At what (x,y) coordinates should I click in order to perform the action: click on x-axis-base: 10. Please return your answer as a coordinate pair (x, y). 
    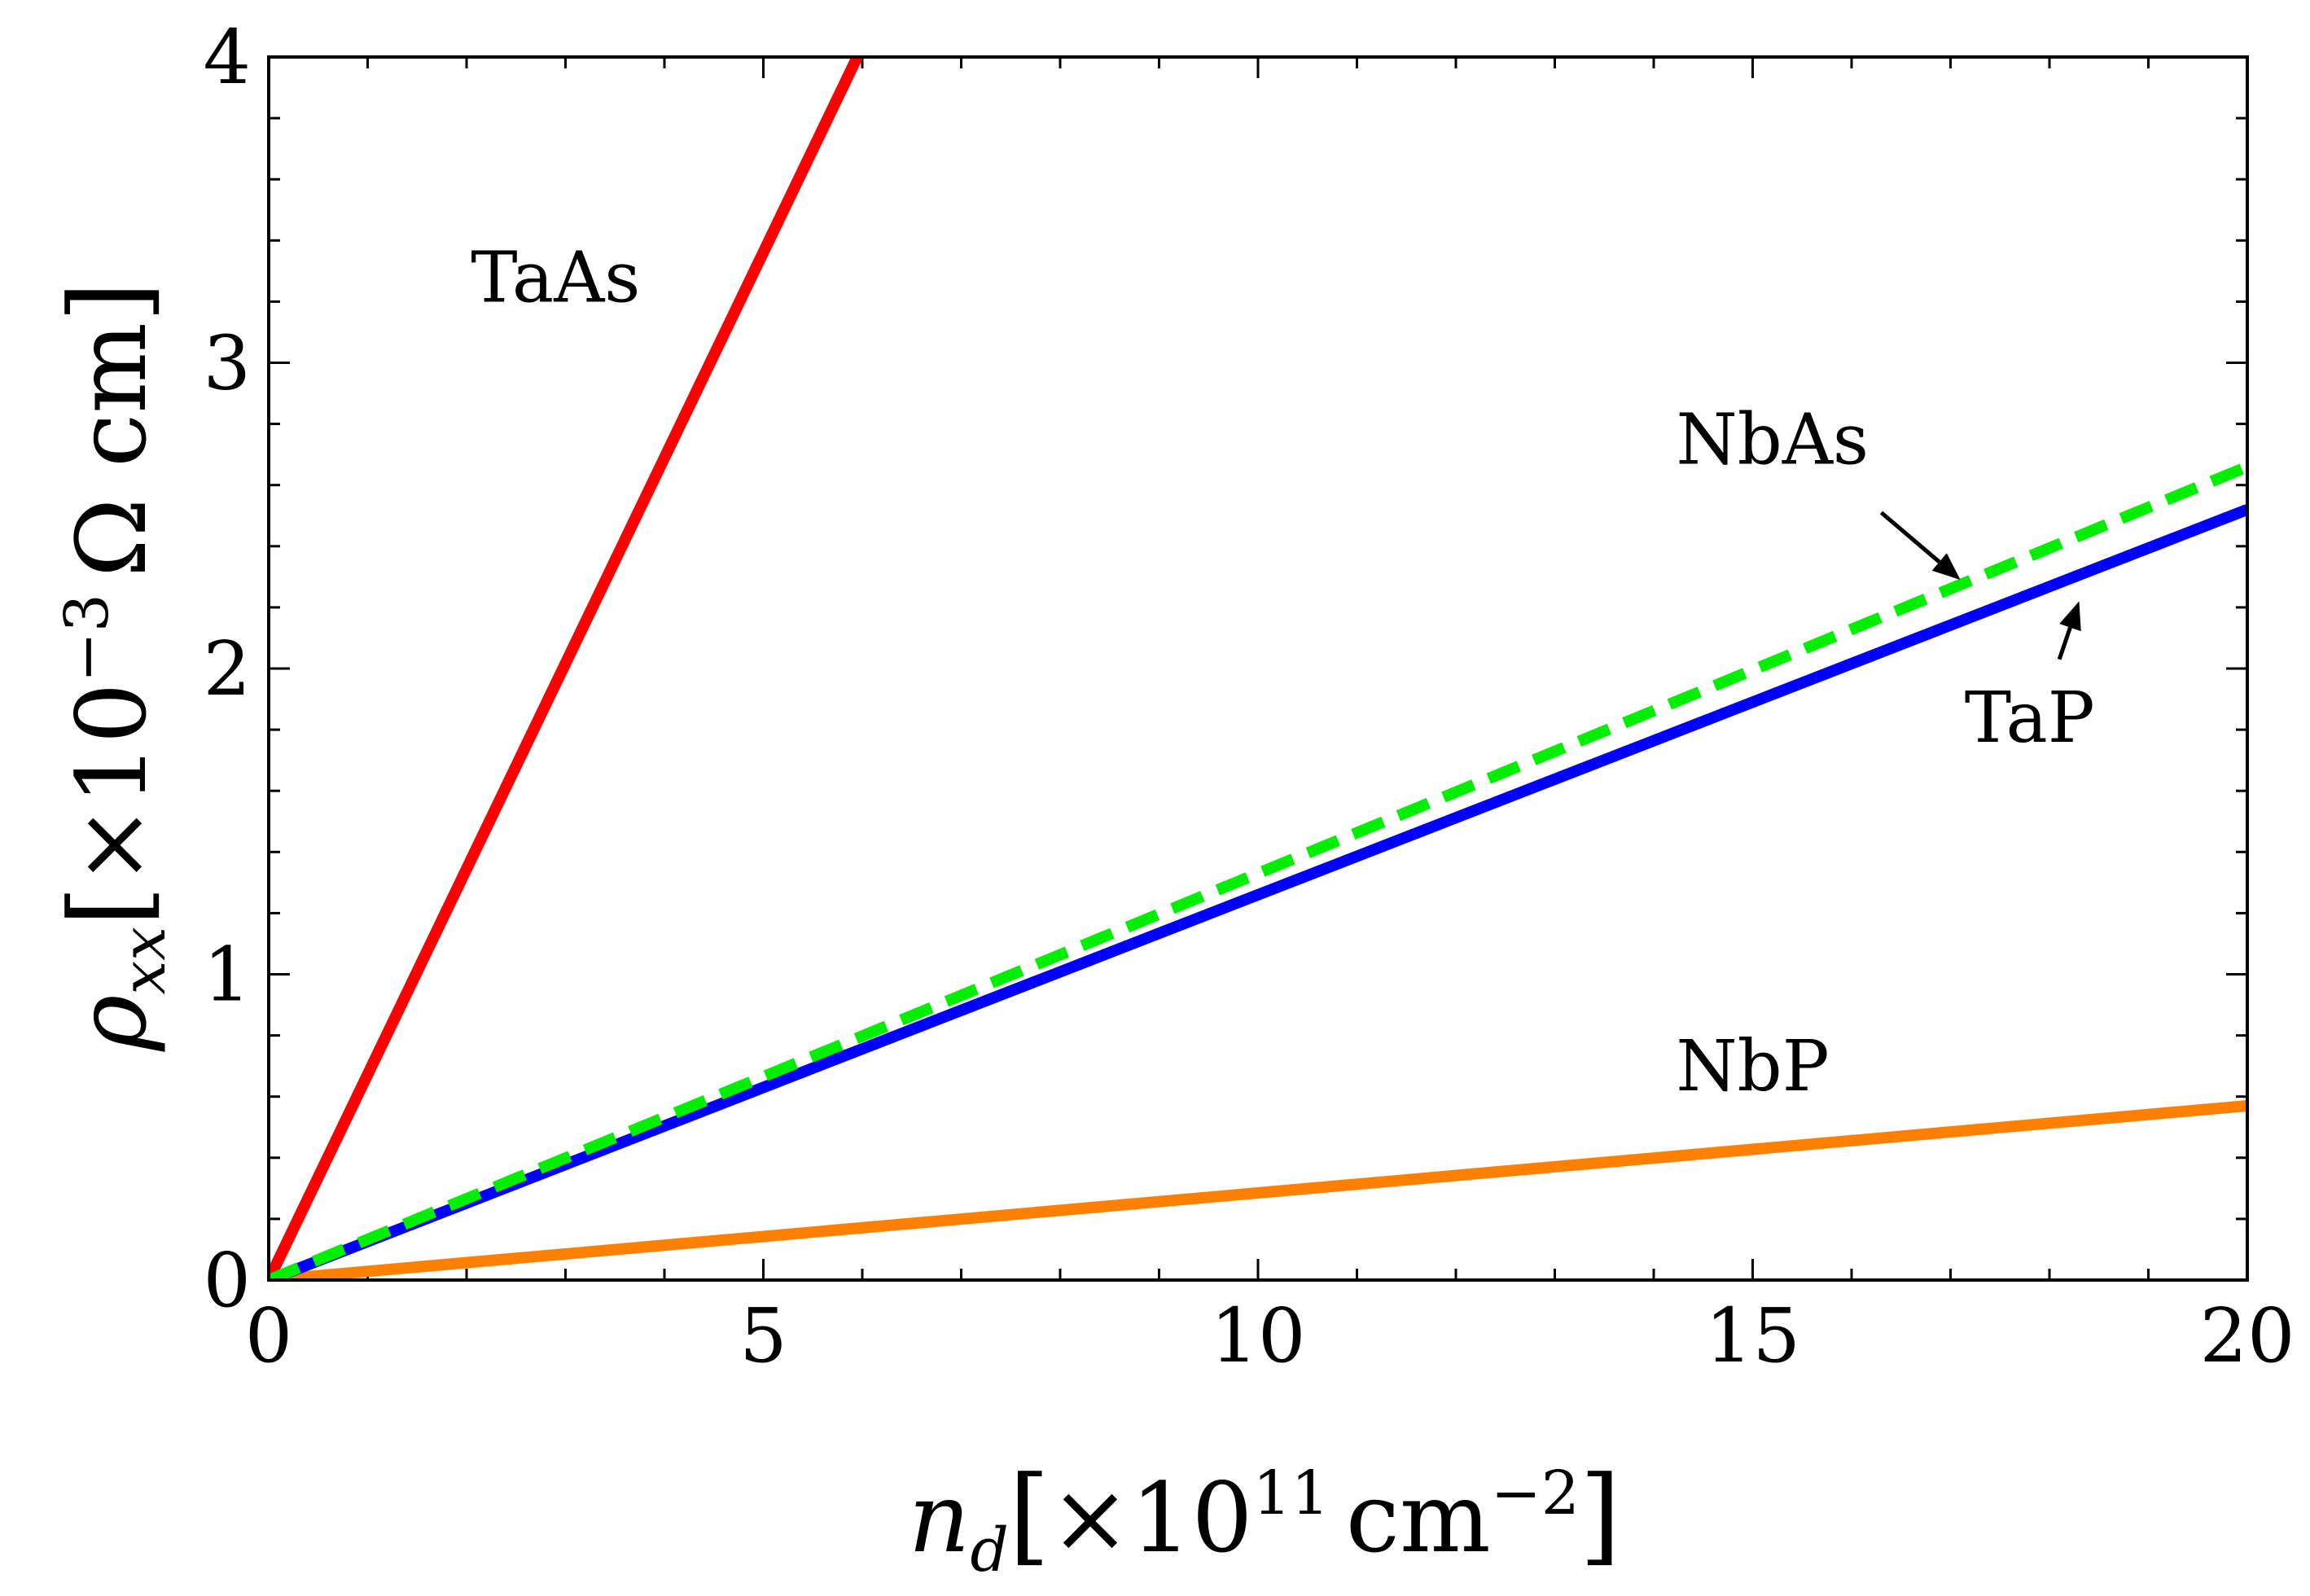
    Looking at the image, I should click on (1191, 1518).